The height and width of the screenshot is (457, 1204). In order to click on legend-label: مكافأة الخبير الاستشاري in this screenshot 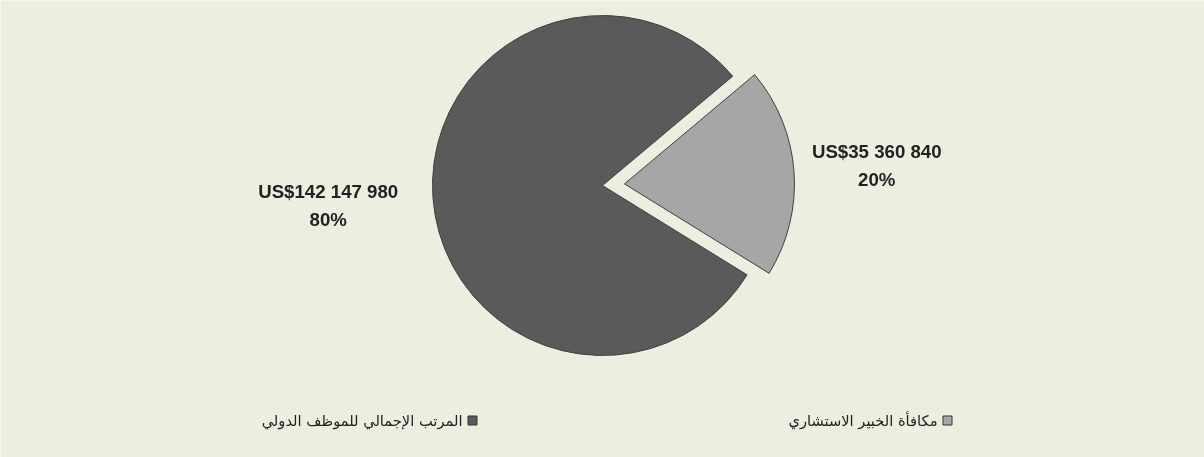, I will do `click(863, 420)`.